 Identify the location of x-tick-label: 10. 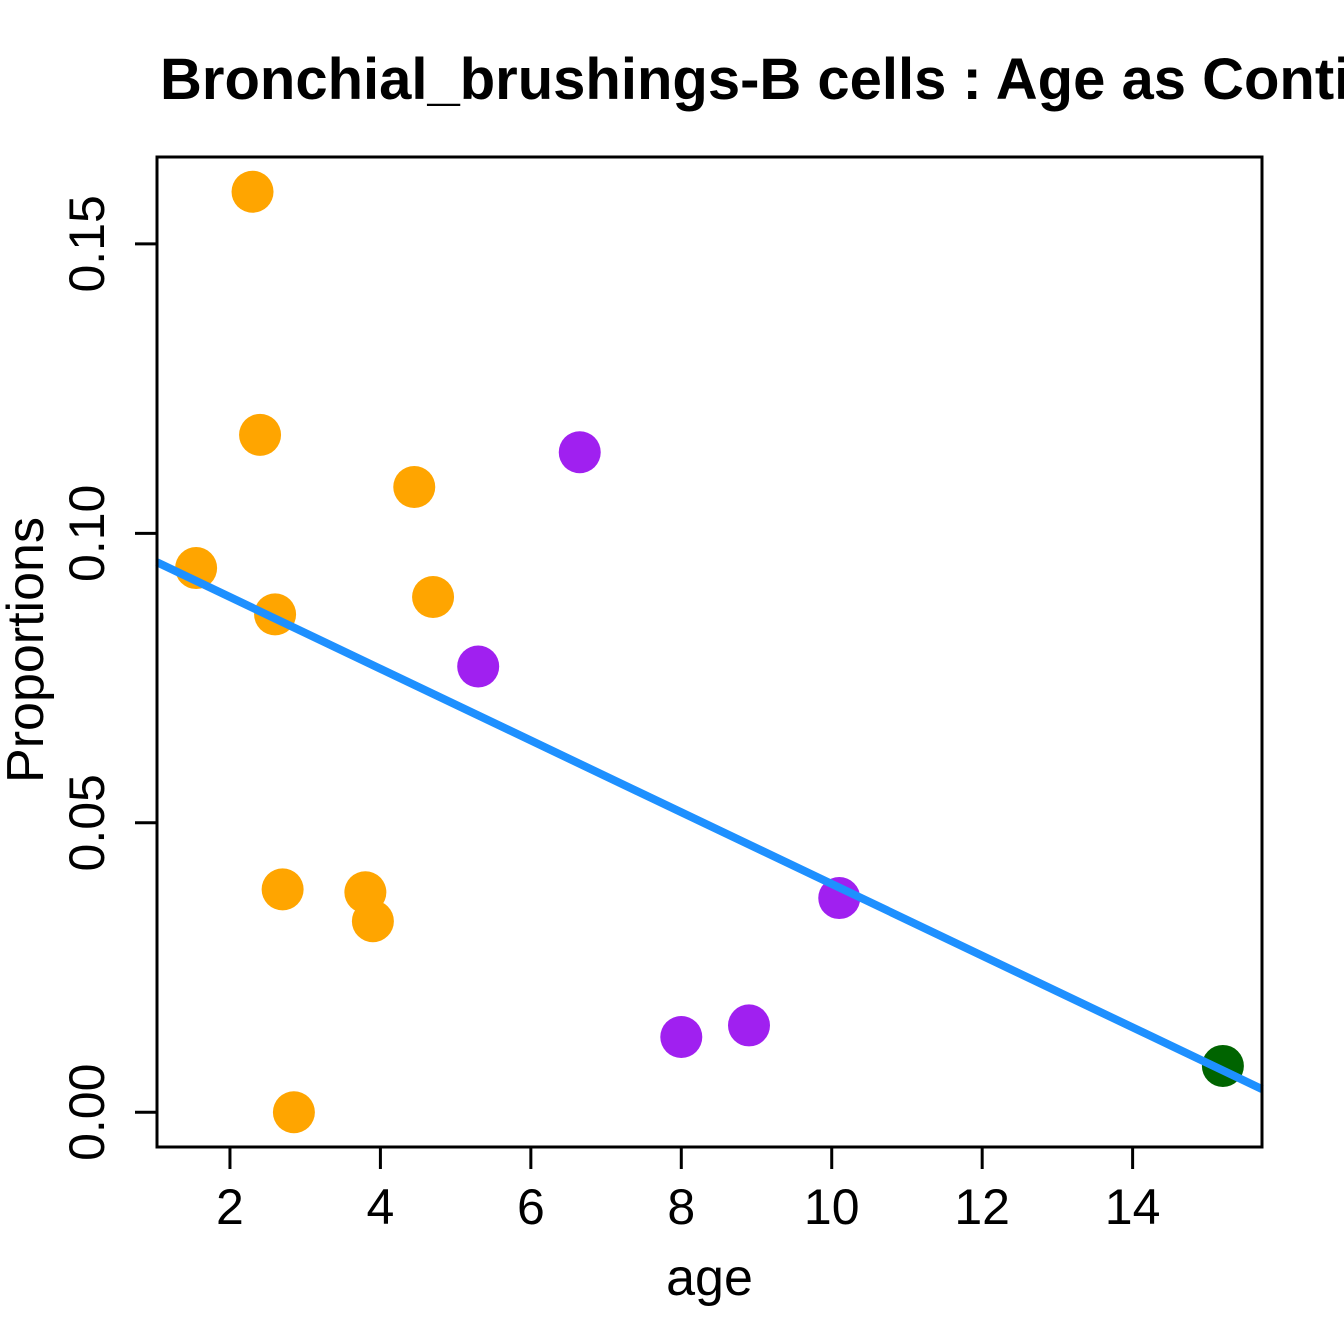
(832, 1207).